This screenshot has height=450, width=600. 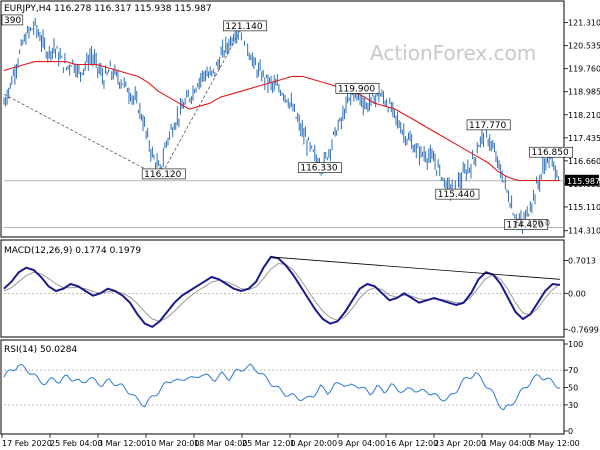 What do you see at coordinates (584, 231) in the screenshot?
I see `price-tick-label: 114.310` at bounding box center [584, 231].